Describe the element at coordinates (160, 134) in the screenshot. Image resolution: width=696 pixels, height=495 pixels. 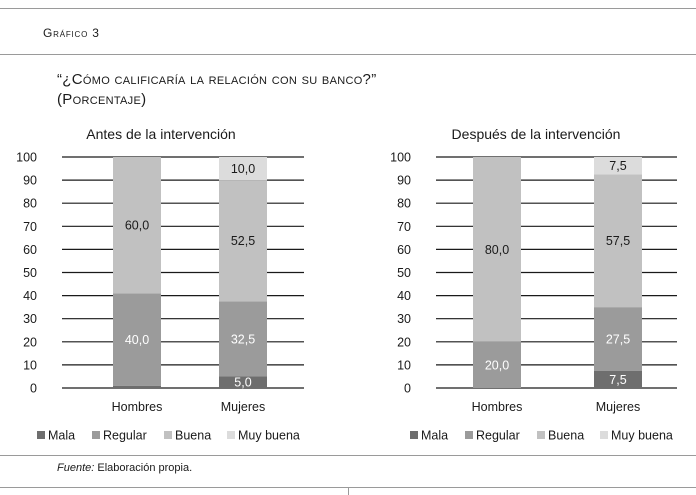
I see `chart-title-0: Antes de la intervención` at that location.